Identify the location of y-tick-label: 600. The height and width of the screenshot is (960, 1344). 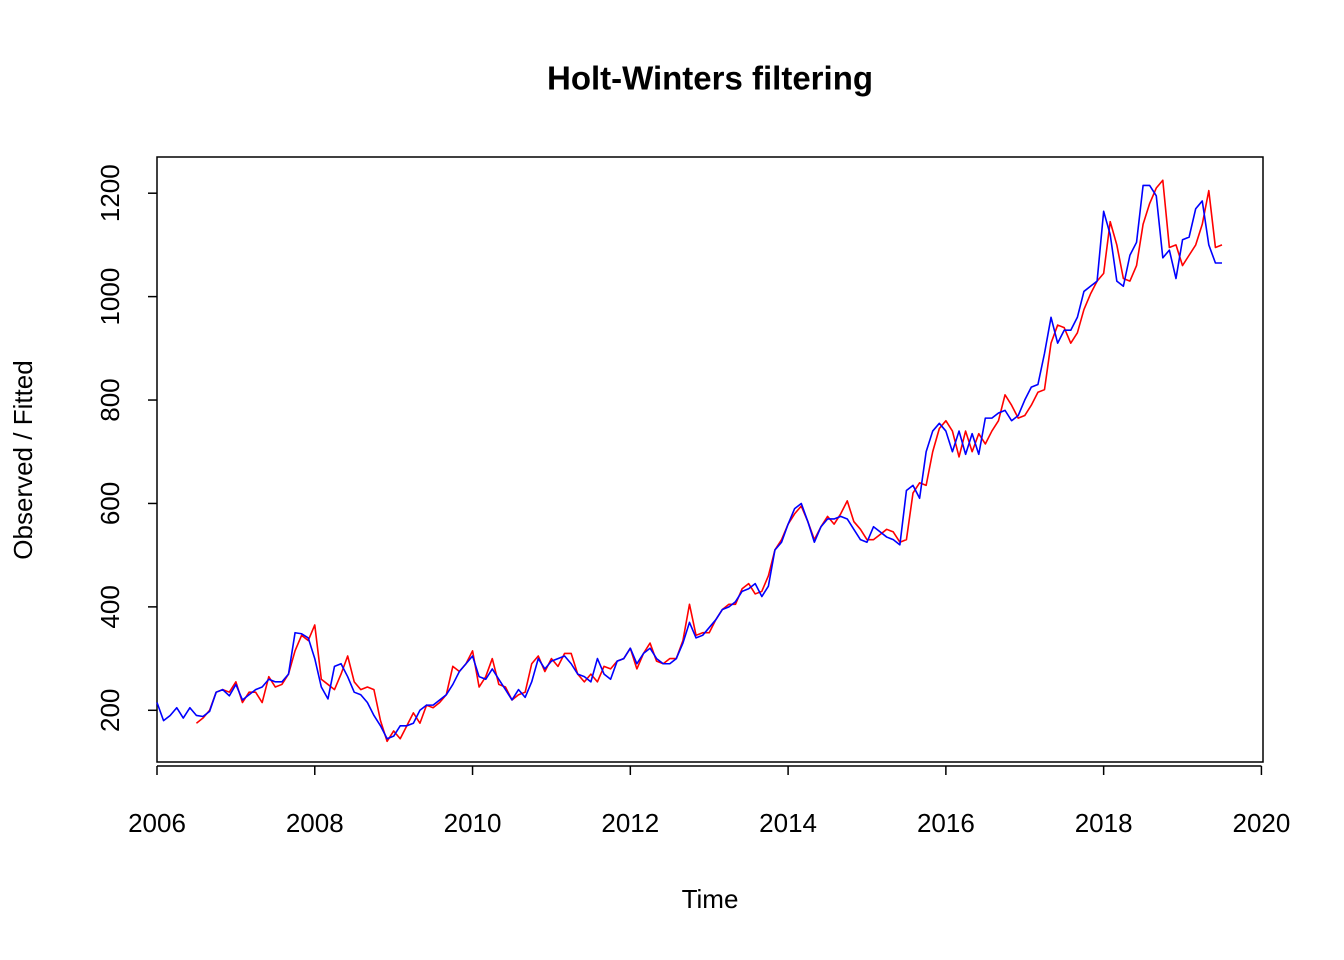
(110, 503).